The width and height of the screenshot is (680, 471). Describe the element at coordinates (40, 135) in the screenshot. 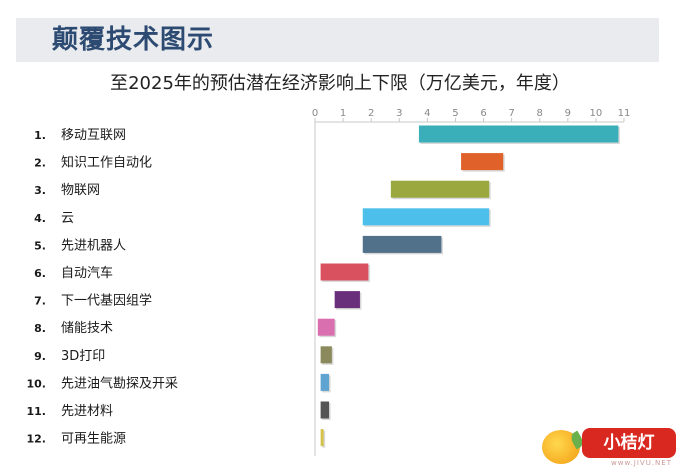

I see `category-number: 1.` at that location.